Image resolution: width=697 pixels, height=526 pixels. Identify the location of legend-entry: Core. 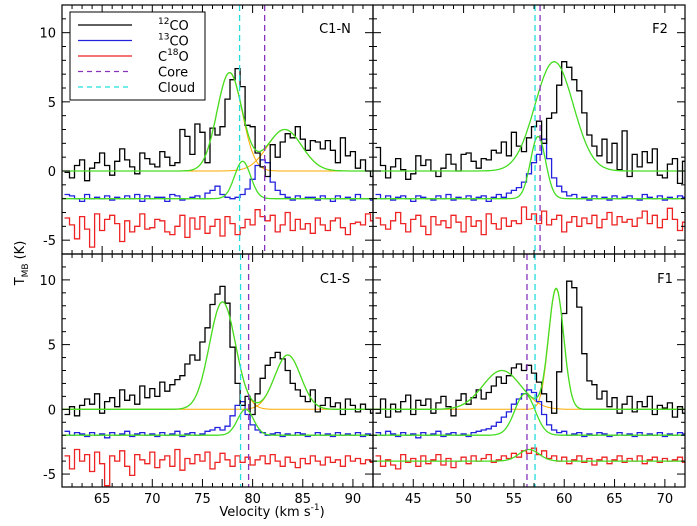
(133, 73).